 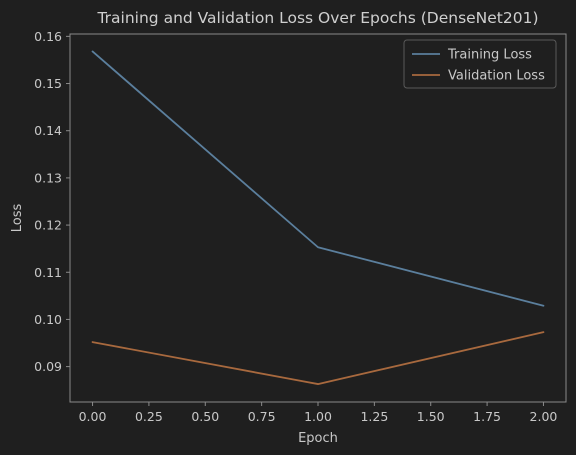 I want to click on x-tick-label: 0.50, so click(x=205, y=416).